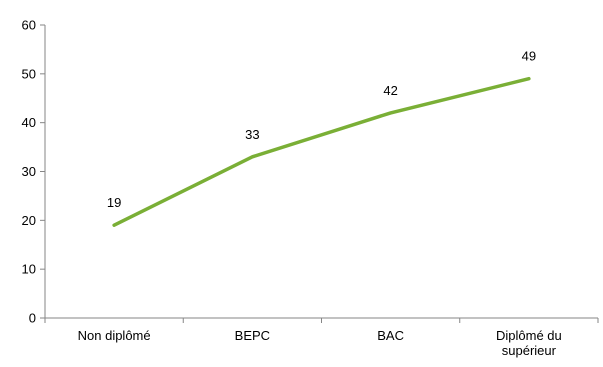 The image size is (603, 367). Describe the element at coordinates (114, 202) in the screenshot. I see `data-label: 19` at that location.